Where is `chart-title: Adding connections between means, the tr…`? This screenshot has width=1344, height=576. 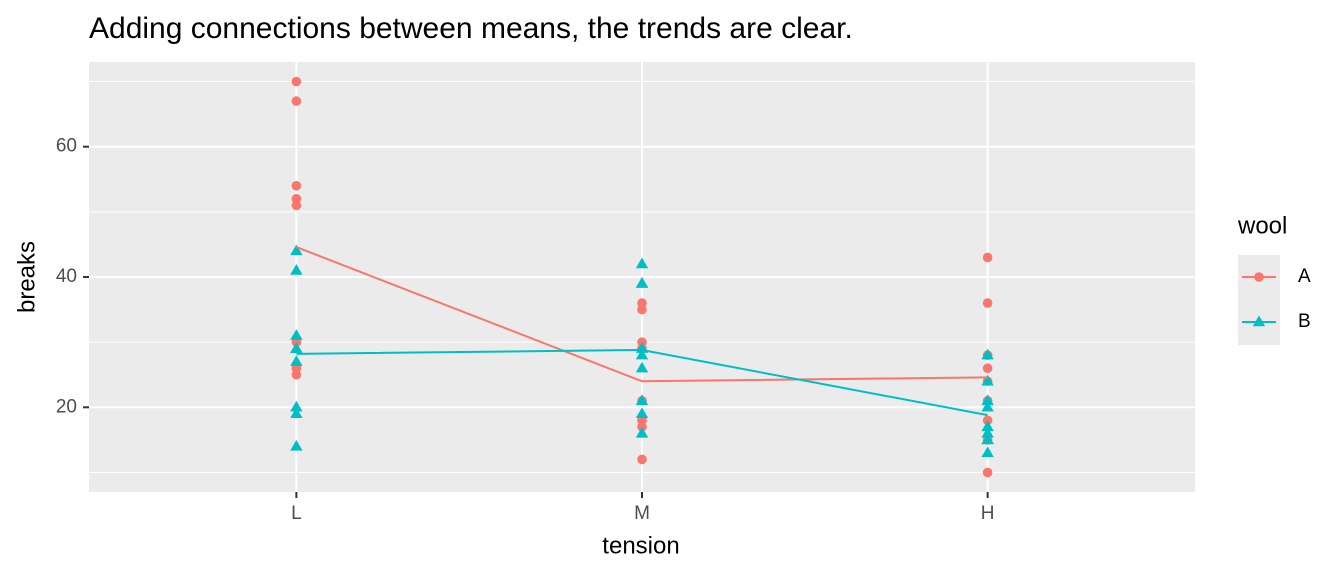
chart-title: Adding connections between means, the tr… is located at coordinates (471, 28).